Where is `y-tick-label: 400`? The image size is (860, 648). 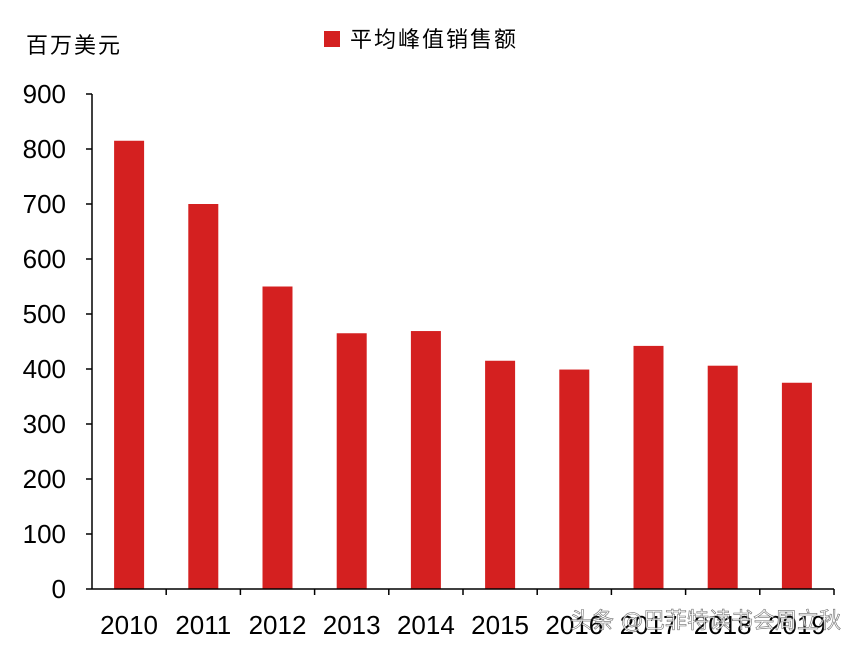
y-tick-label: 400 is located at coordinates (44, 369).